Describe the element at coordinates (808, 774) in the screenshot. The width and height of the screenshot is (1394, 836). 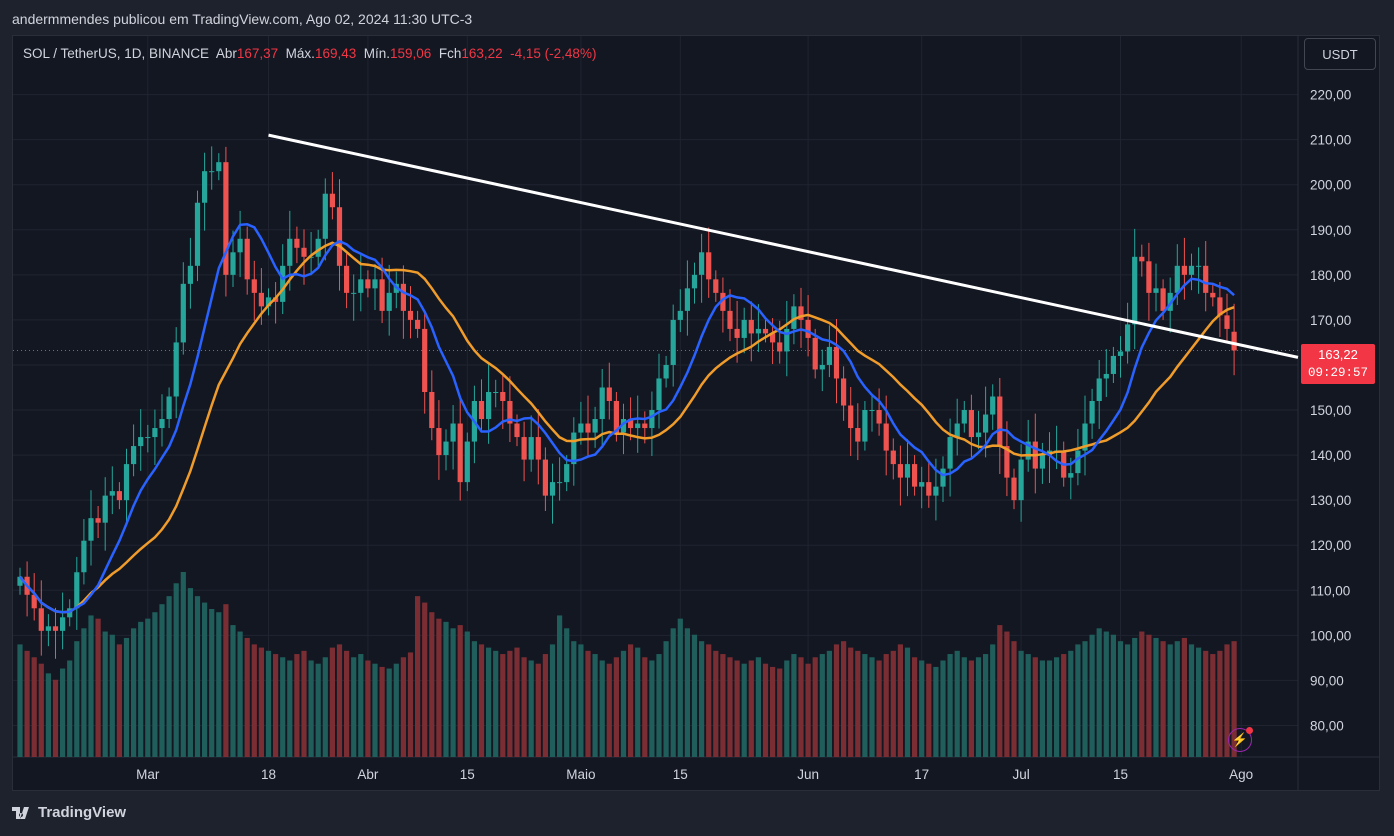
I see `x-tick-label: Jun` at that location.